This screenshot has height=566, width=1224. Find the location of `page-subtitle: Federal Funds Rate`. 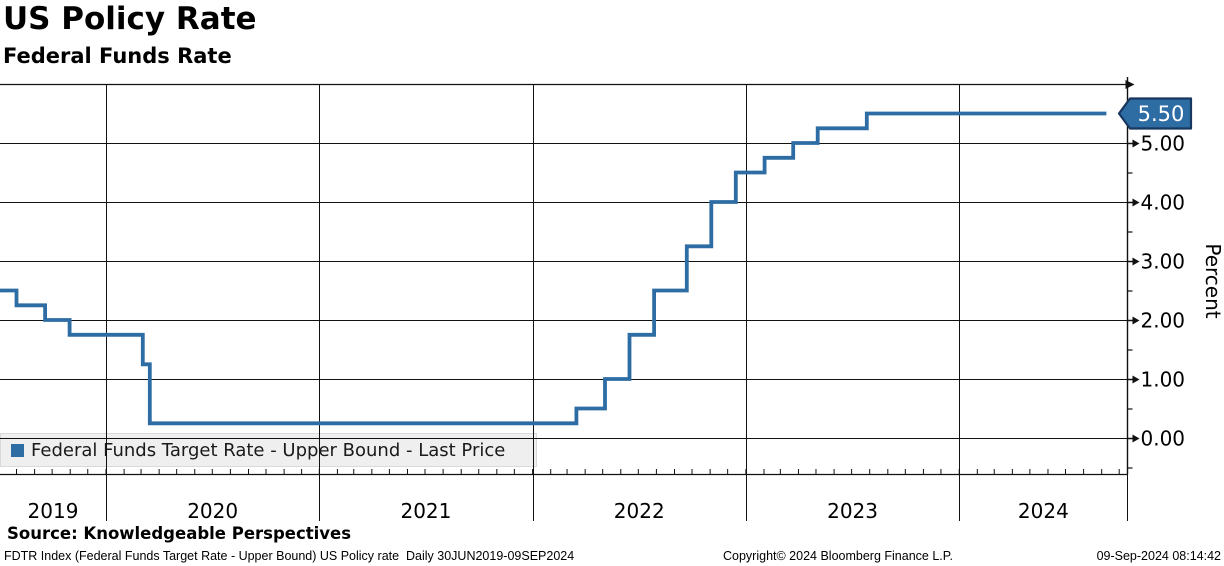

page-subtitle: Federal Funds Rate is located at coordinates (117, 56).